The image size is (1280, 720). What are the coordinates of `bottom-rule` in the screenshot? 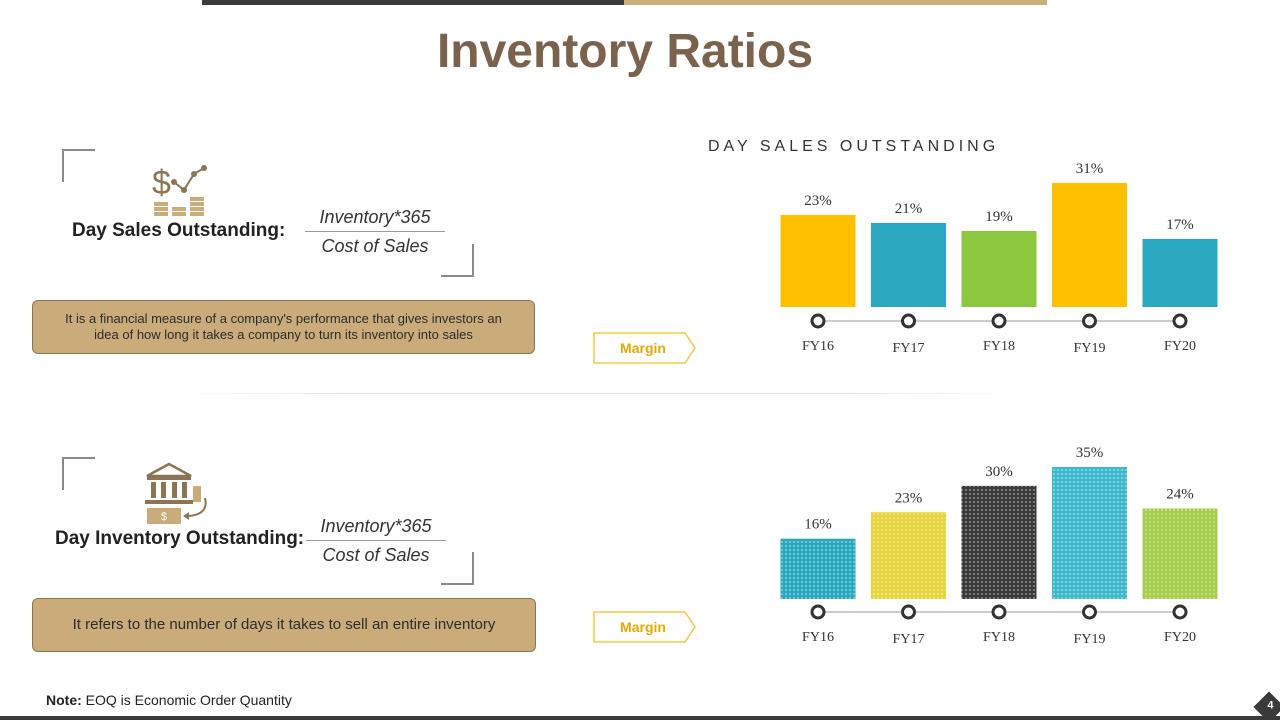 It's located at (640, 718).